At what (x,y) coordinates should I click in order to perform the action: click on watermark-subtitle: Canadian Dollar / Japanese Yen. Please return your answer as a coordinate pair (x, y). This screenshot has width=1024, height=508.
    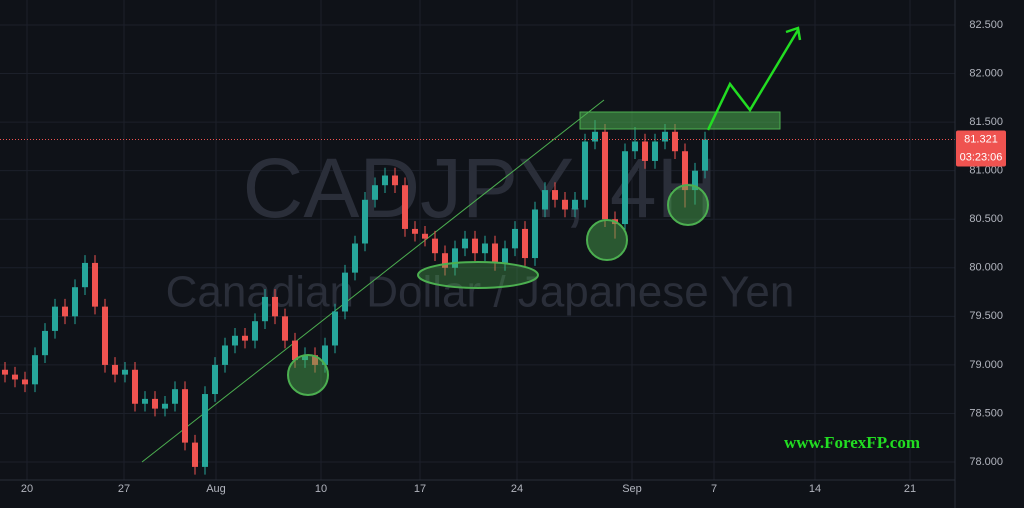
    Looking at the image, I should click on (480, 292).